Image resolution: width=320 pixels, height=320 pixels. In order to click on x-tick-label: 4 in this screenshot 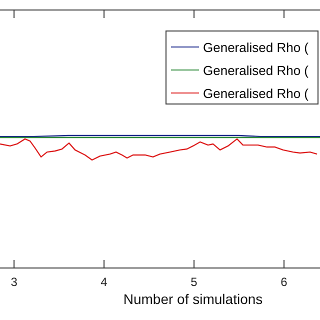, I will do `click(104, 282)`.